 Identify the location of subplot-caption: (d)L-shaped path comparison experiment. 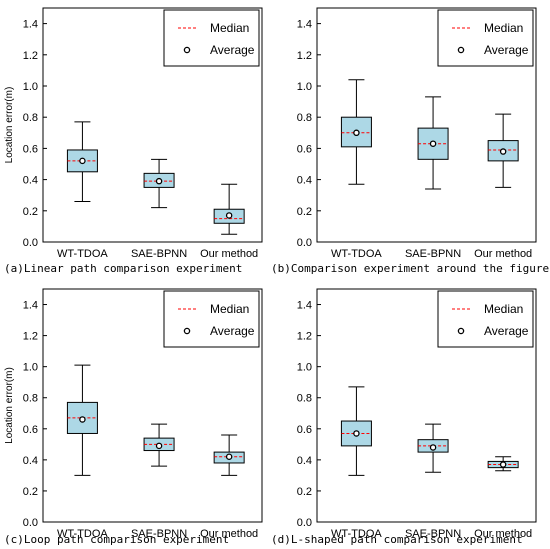
(397, 539).